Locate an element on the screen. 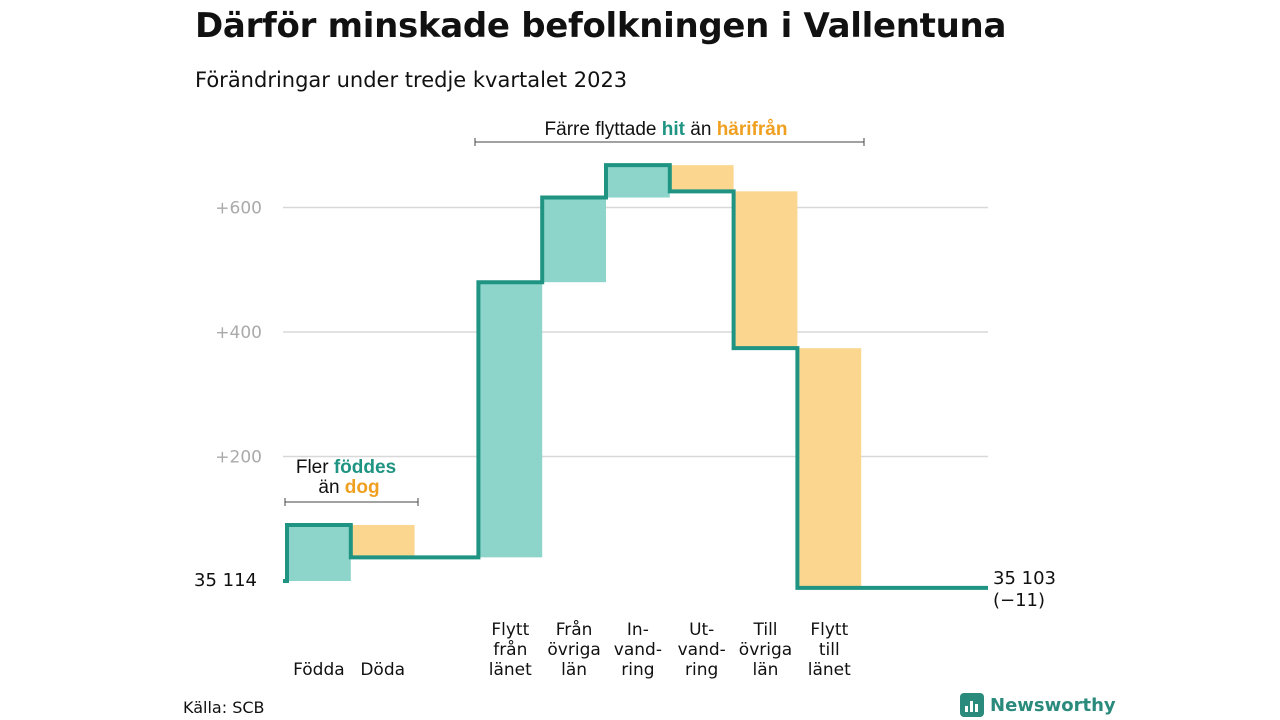 This screenshot has height=720, width=1280. y-tick-label: +400 is located at coordinates (238, 333).